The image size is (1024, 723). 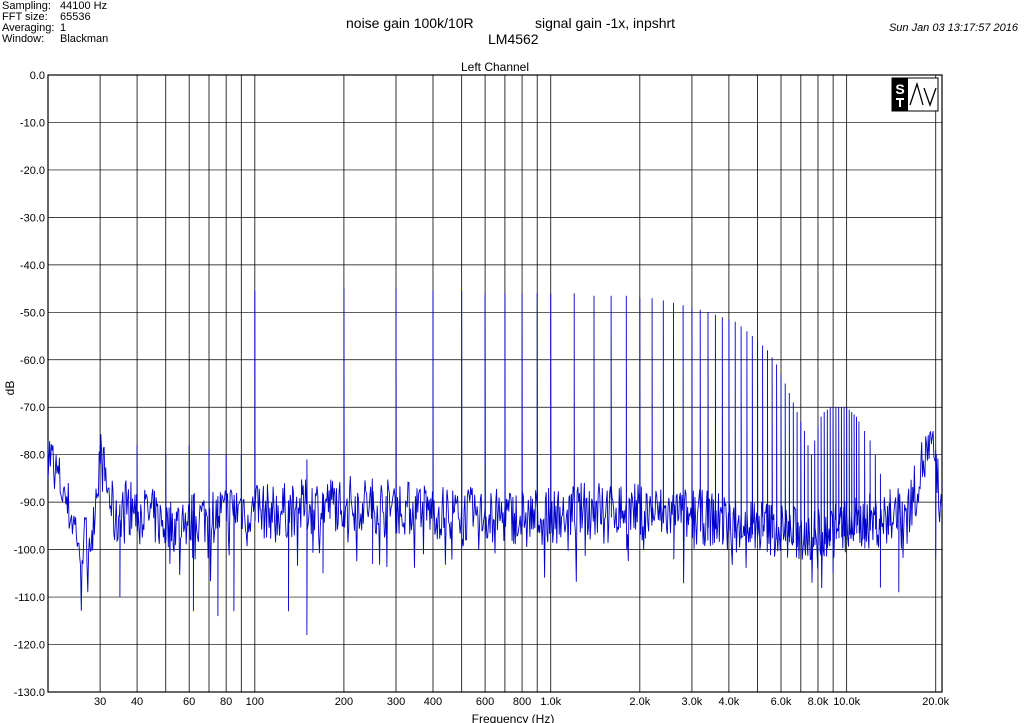 I want to click on chart-title: Left Channel, so click(x=495, y=67).